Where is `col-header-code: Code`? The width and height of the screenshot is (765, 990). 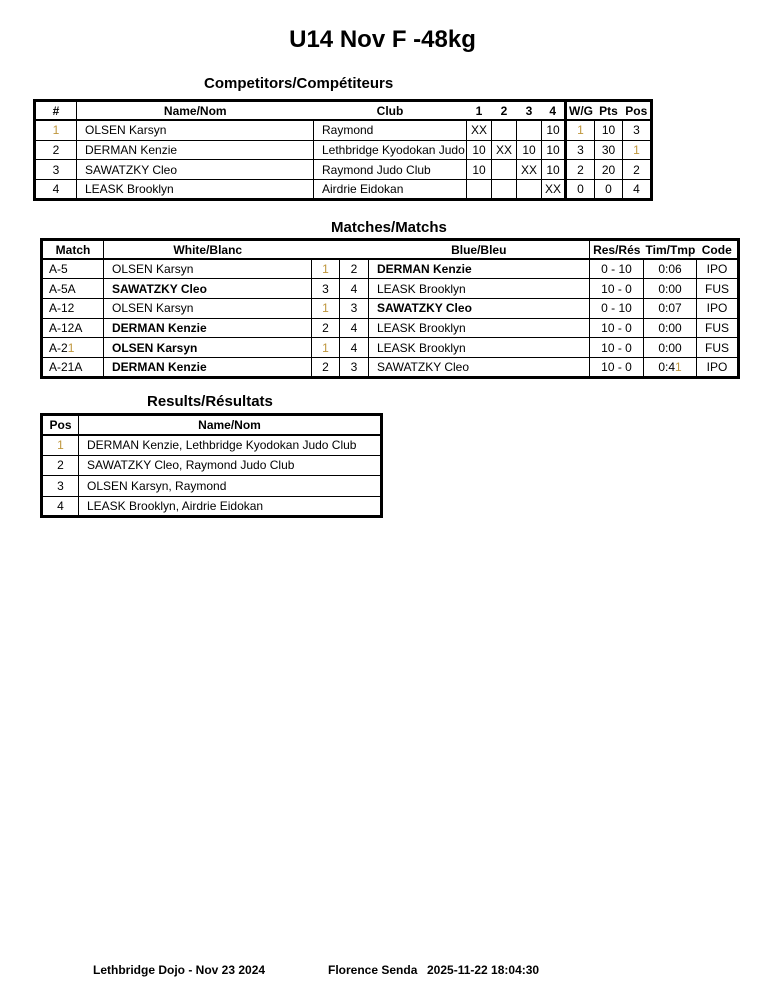 col-header-code: Code is located at coordinates (717, 250).